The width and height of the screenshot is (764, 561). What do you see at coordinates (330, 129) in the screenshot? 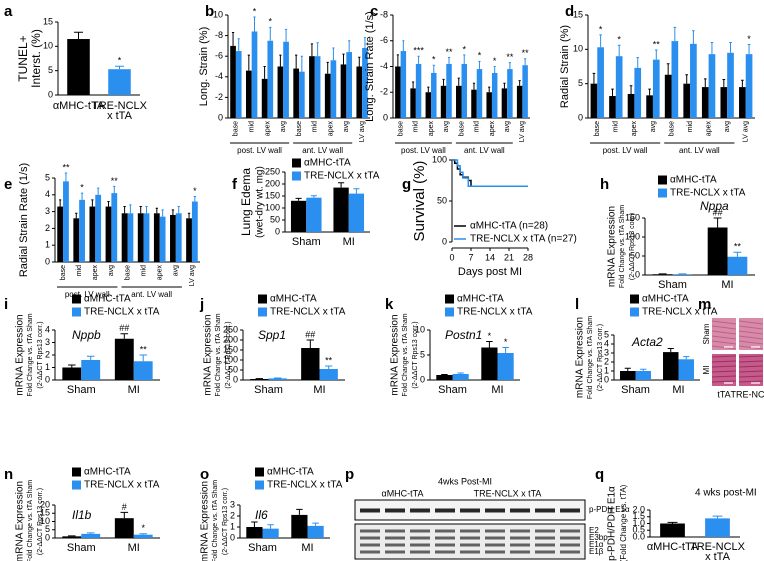
I see `x-tick-label: apex` at bounding box center [330, 129].